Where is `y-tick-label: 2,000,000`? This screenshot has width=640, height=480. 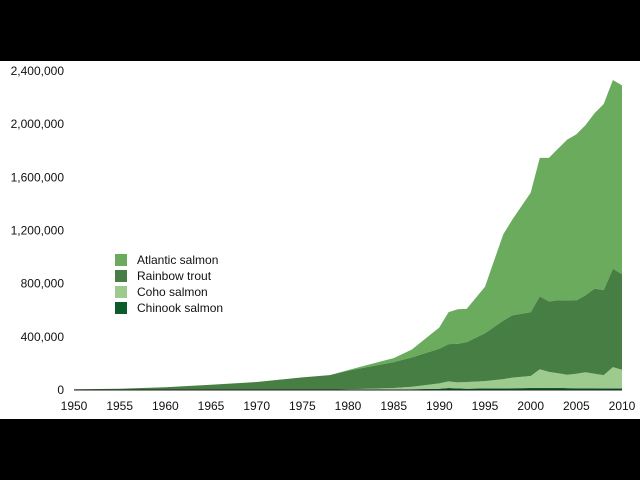 y-tick-label: 2,000,000 is located at coordinates (38, 124).